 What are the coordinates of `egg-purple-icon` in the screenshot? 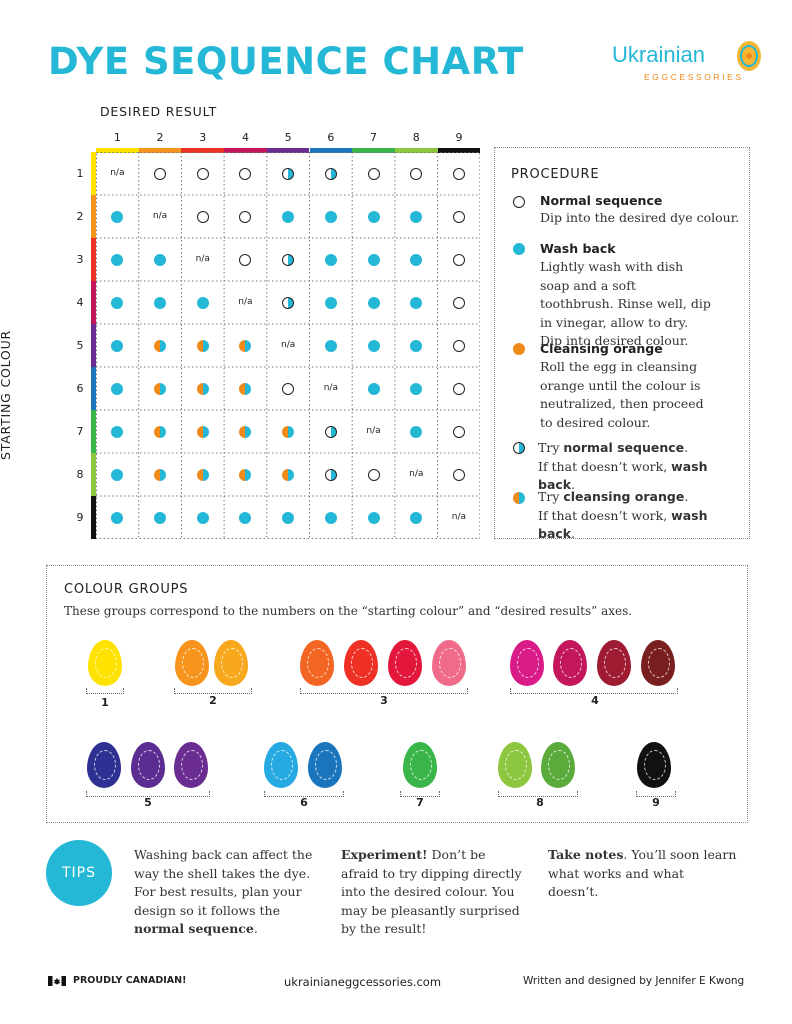 It's located at (191, 765).